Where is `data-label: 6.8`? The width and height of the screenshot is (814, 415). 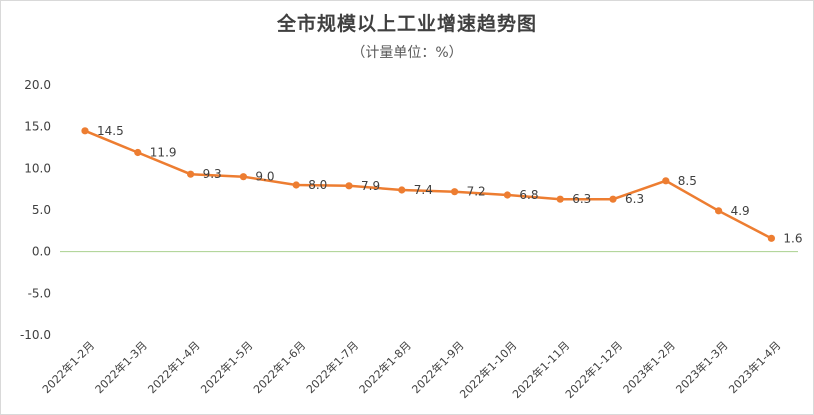
data-label: 6.8 is located at coordinates (528, 195).